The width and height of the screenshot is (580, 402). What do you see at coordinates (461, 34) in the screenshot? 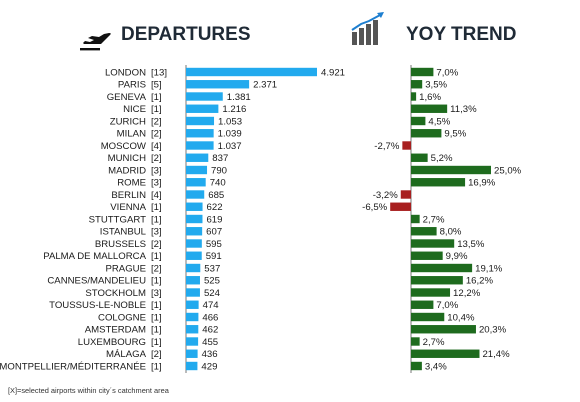
I see `yoy-trend-title: YOY TREND` at bounding box center [461, 34].